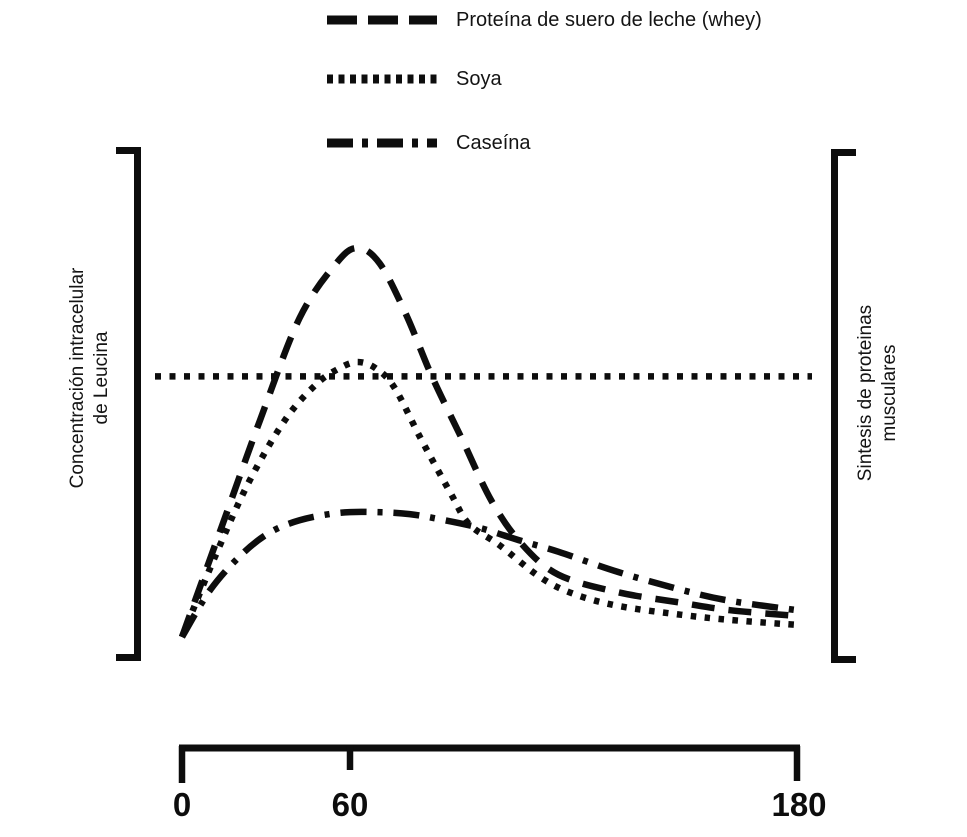 The height and width of the screenshot is (837, 967). Describe the element at coordinates (493, 143) in the screenshot. I see `legend-label-caseina: Caseína` at that location.